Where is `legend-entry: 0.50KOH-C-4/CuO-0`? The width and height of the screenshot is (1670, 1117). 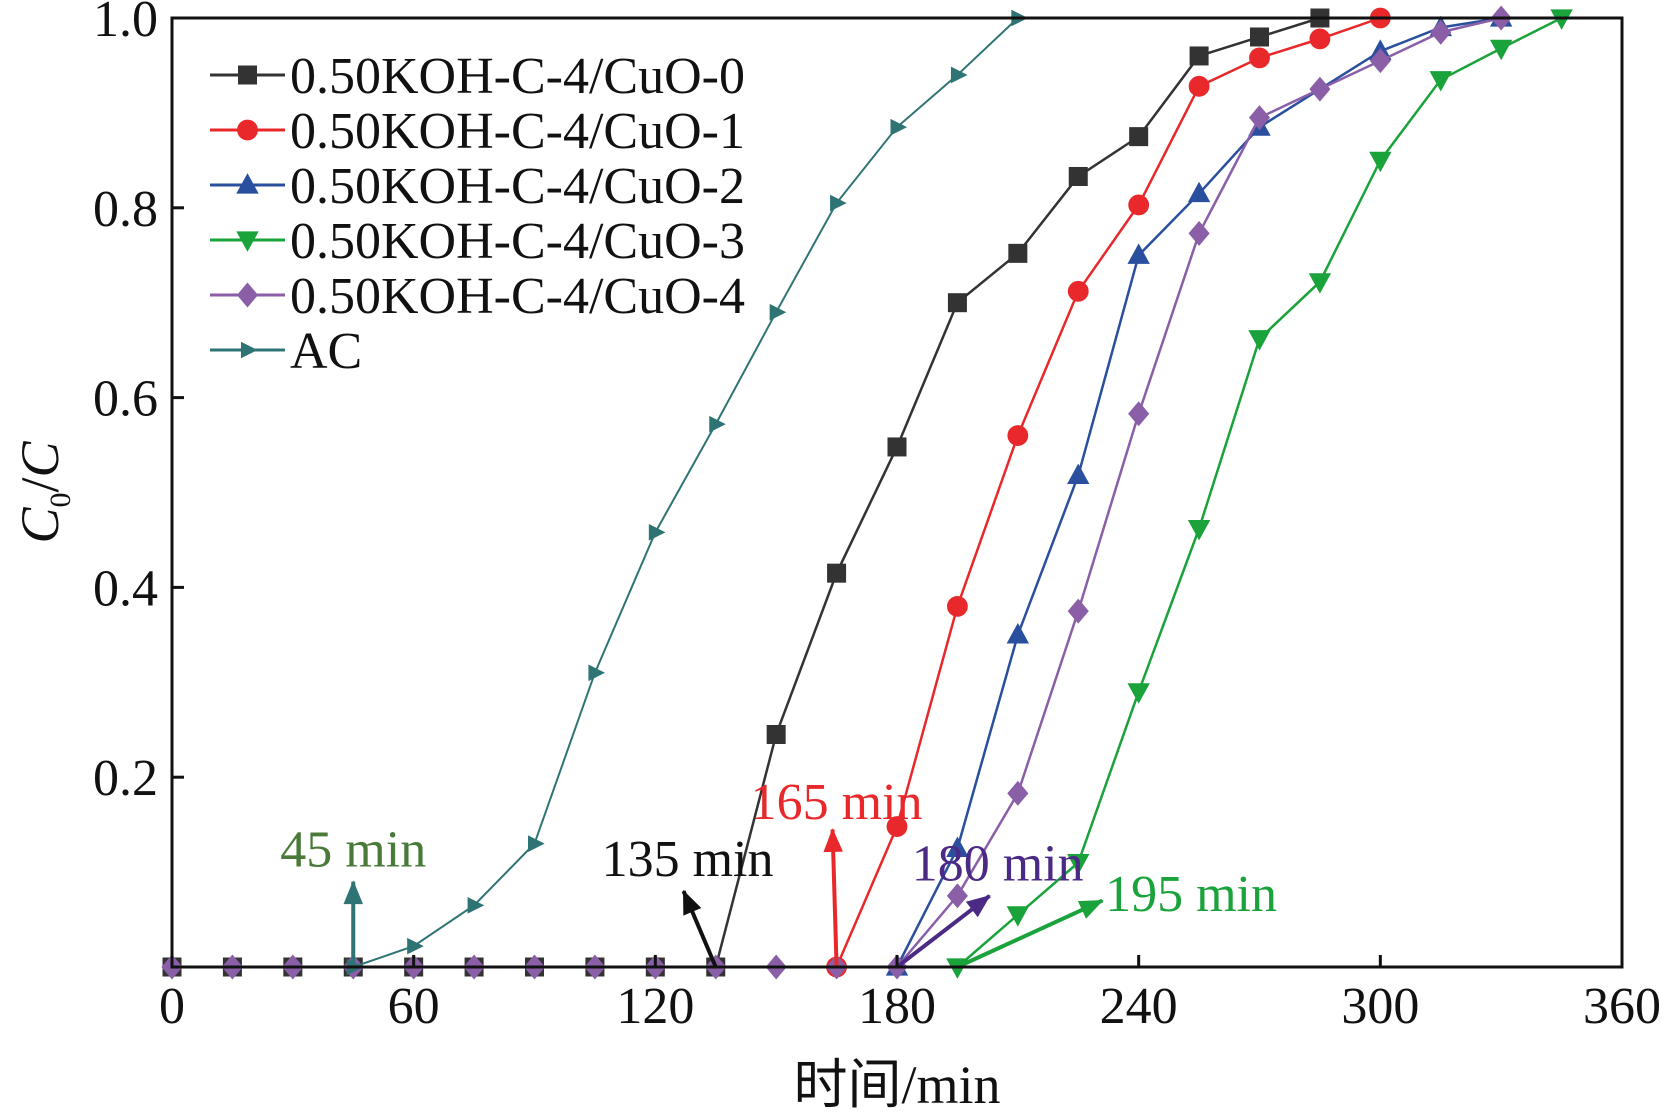 legend-entry: 0.50KOH-C-4/CuO-0 is located at coordinates (477, 76).